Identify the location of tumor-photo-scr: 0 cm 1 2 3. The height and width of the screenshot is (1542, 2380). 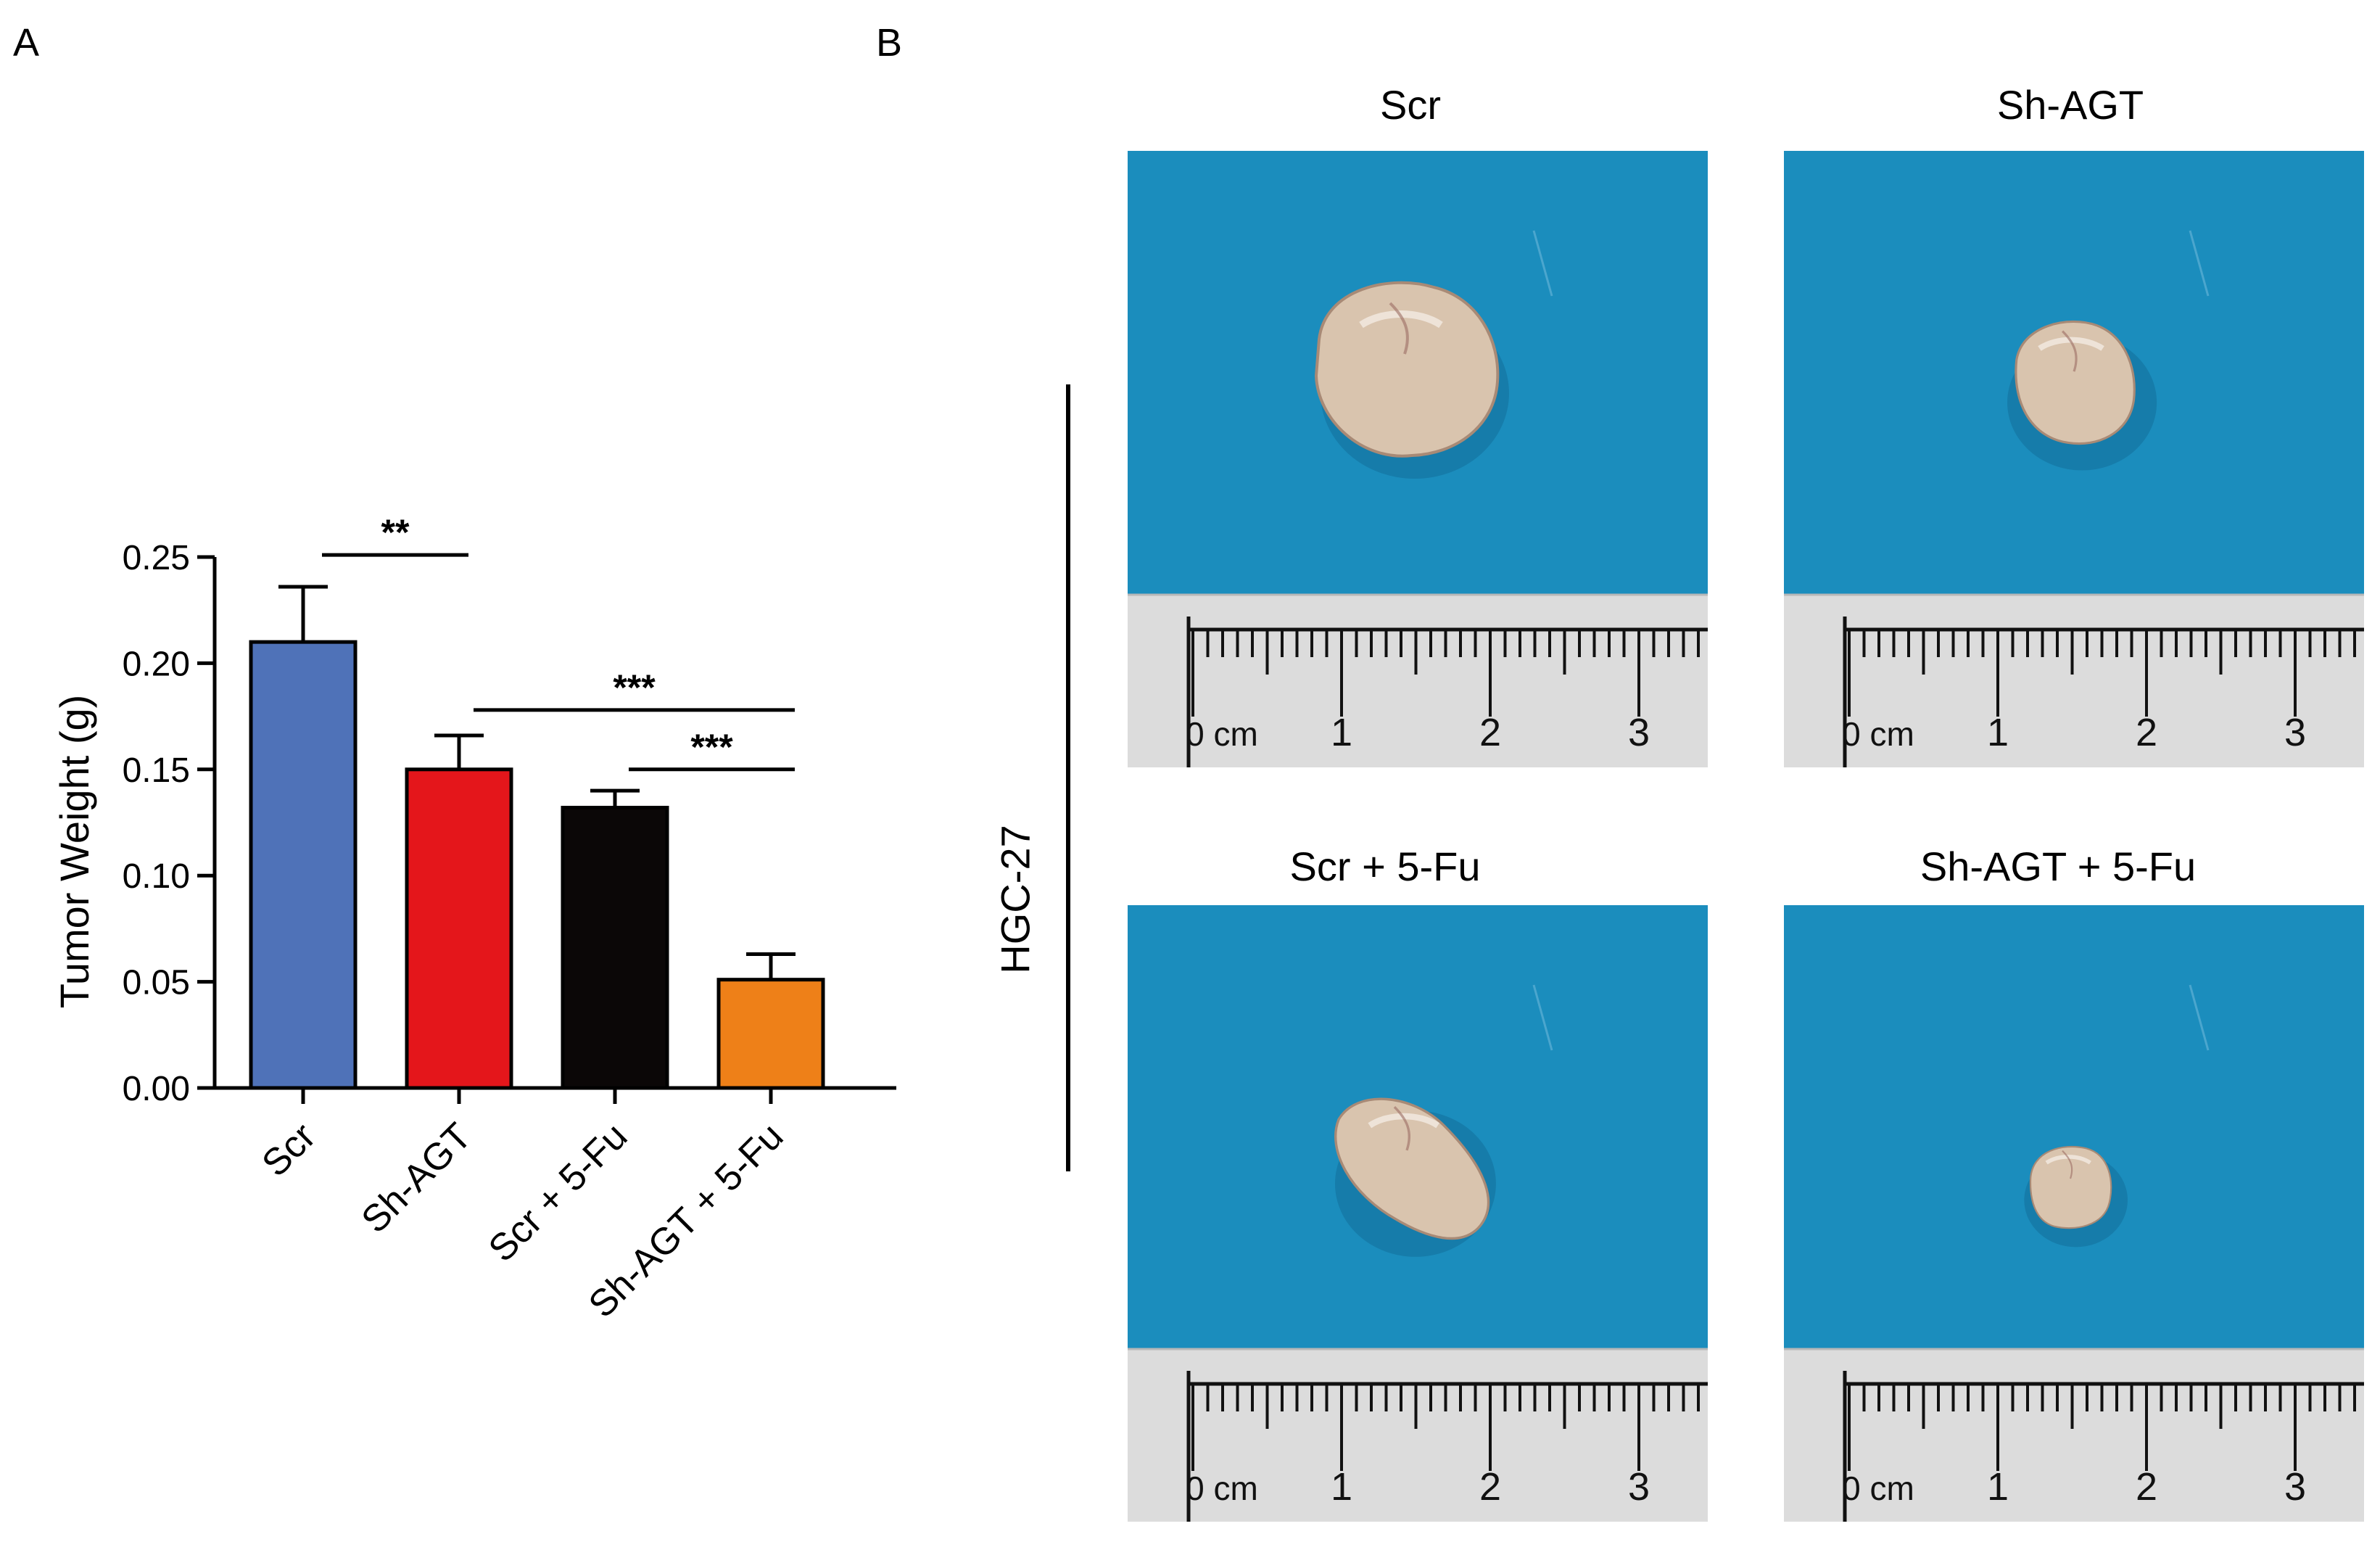
(1418, 459).